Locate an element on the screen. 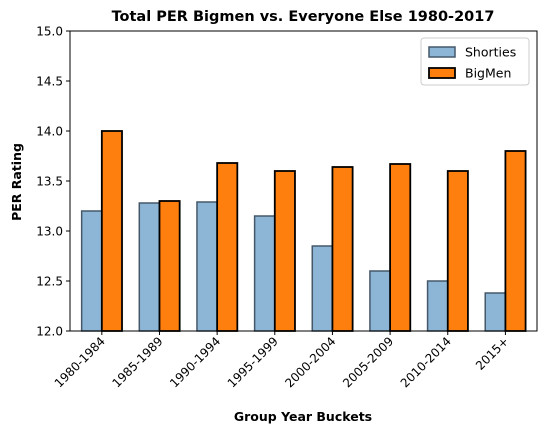 The width and height of the screenshot is (548, 435). y-tick-label: 13.0 is located at coordinates (49, 231).